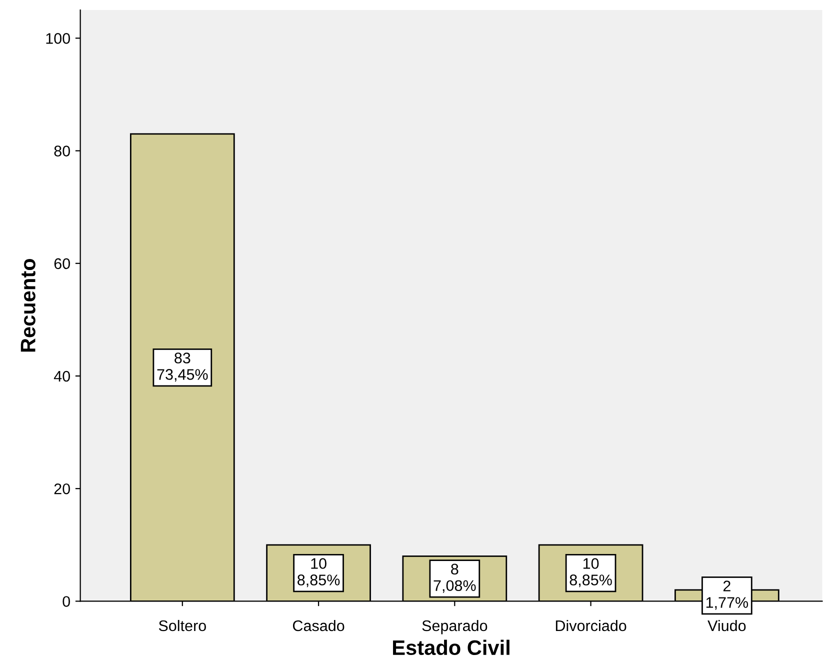 Image resolution: width=828 pixels, height=668 pixels. I want to click on x-tick-label: Soltero, so click(182, 626).